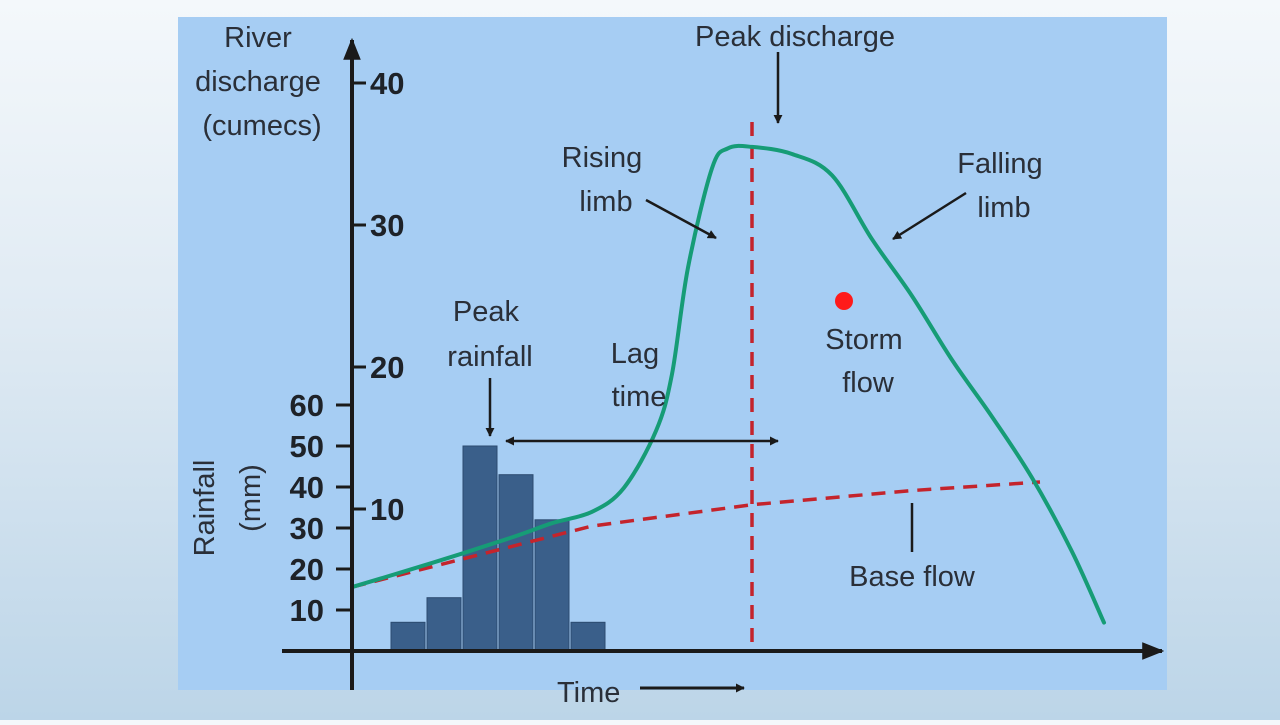 The image size is (1280, 725). I want to click on rainfall-tick-label: 60, so click(307, 405).